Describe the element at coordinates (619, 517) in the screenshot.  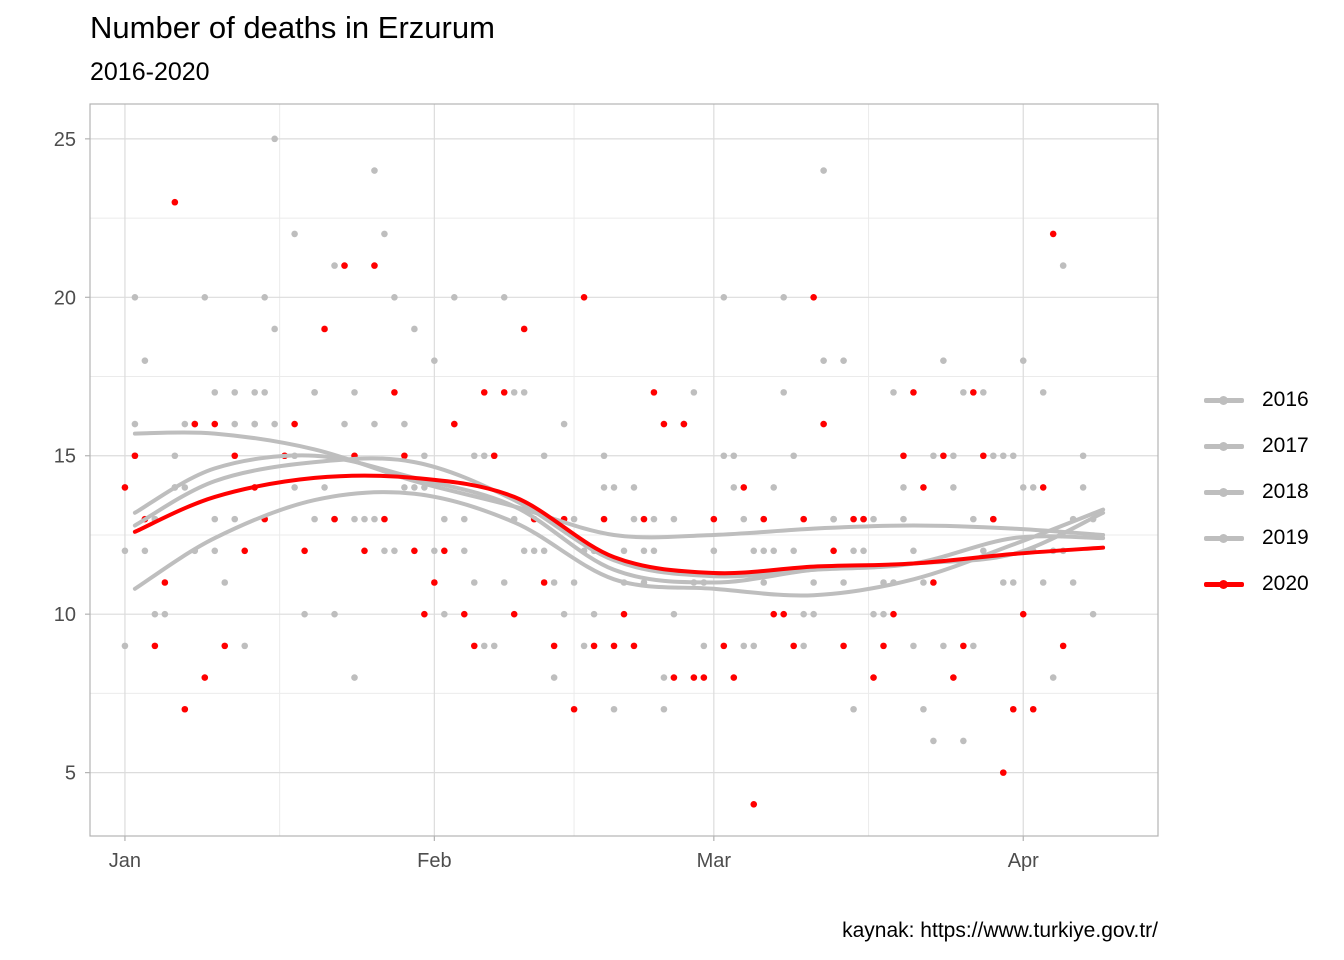
I see `smooth-line-2019` at that location.